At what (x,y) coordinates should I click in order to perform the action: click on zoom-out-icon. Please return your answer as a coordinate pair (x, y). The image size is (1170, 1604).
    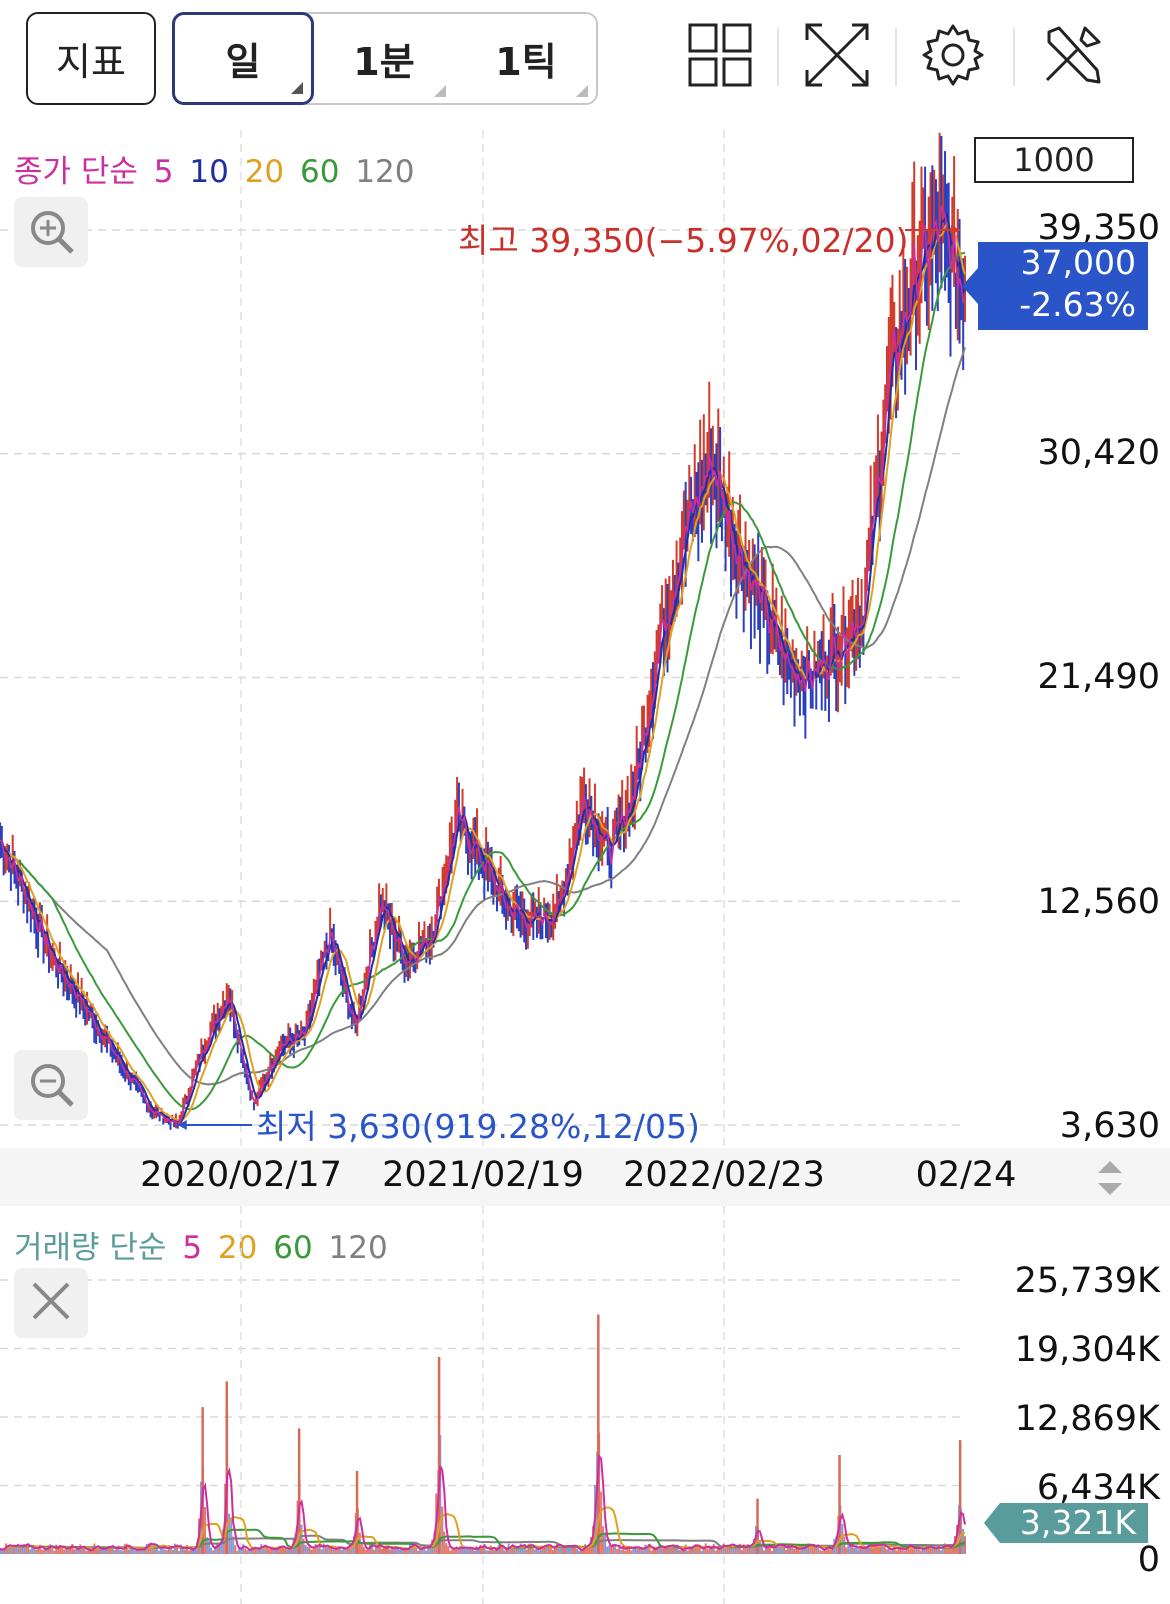
    Looking at the image, I should click on (52, 1085).